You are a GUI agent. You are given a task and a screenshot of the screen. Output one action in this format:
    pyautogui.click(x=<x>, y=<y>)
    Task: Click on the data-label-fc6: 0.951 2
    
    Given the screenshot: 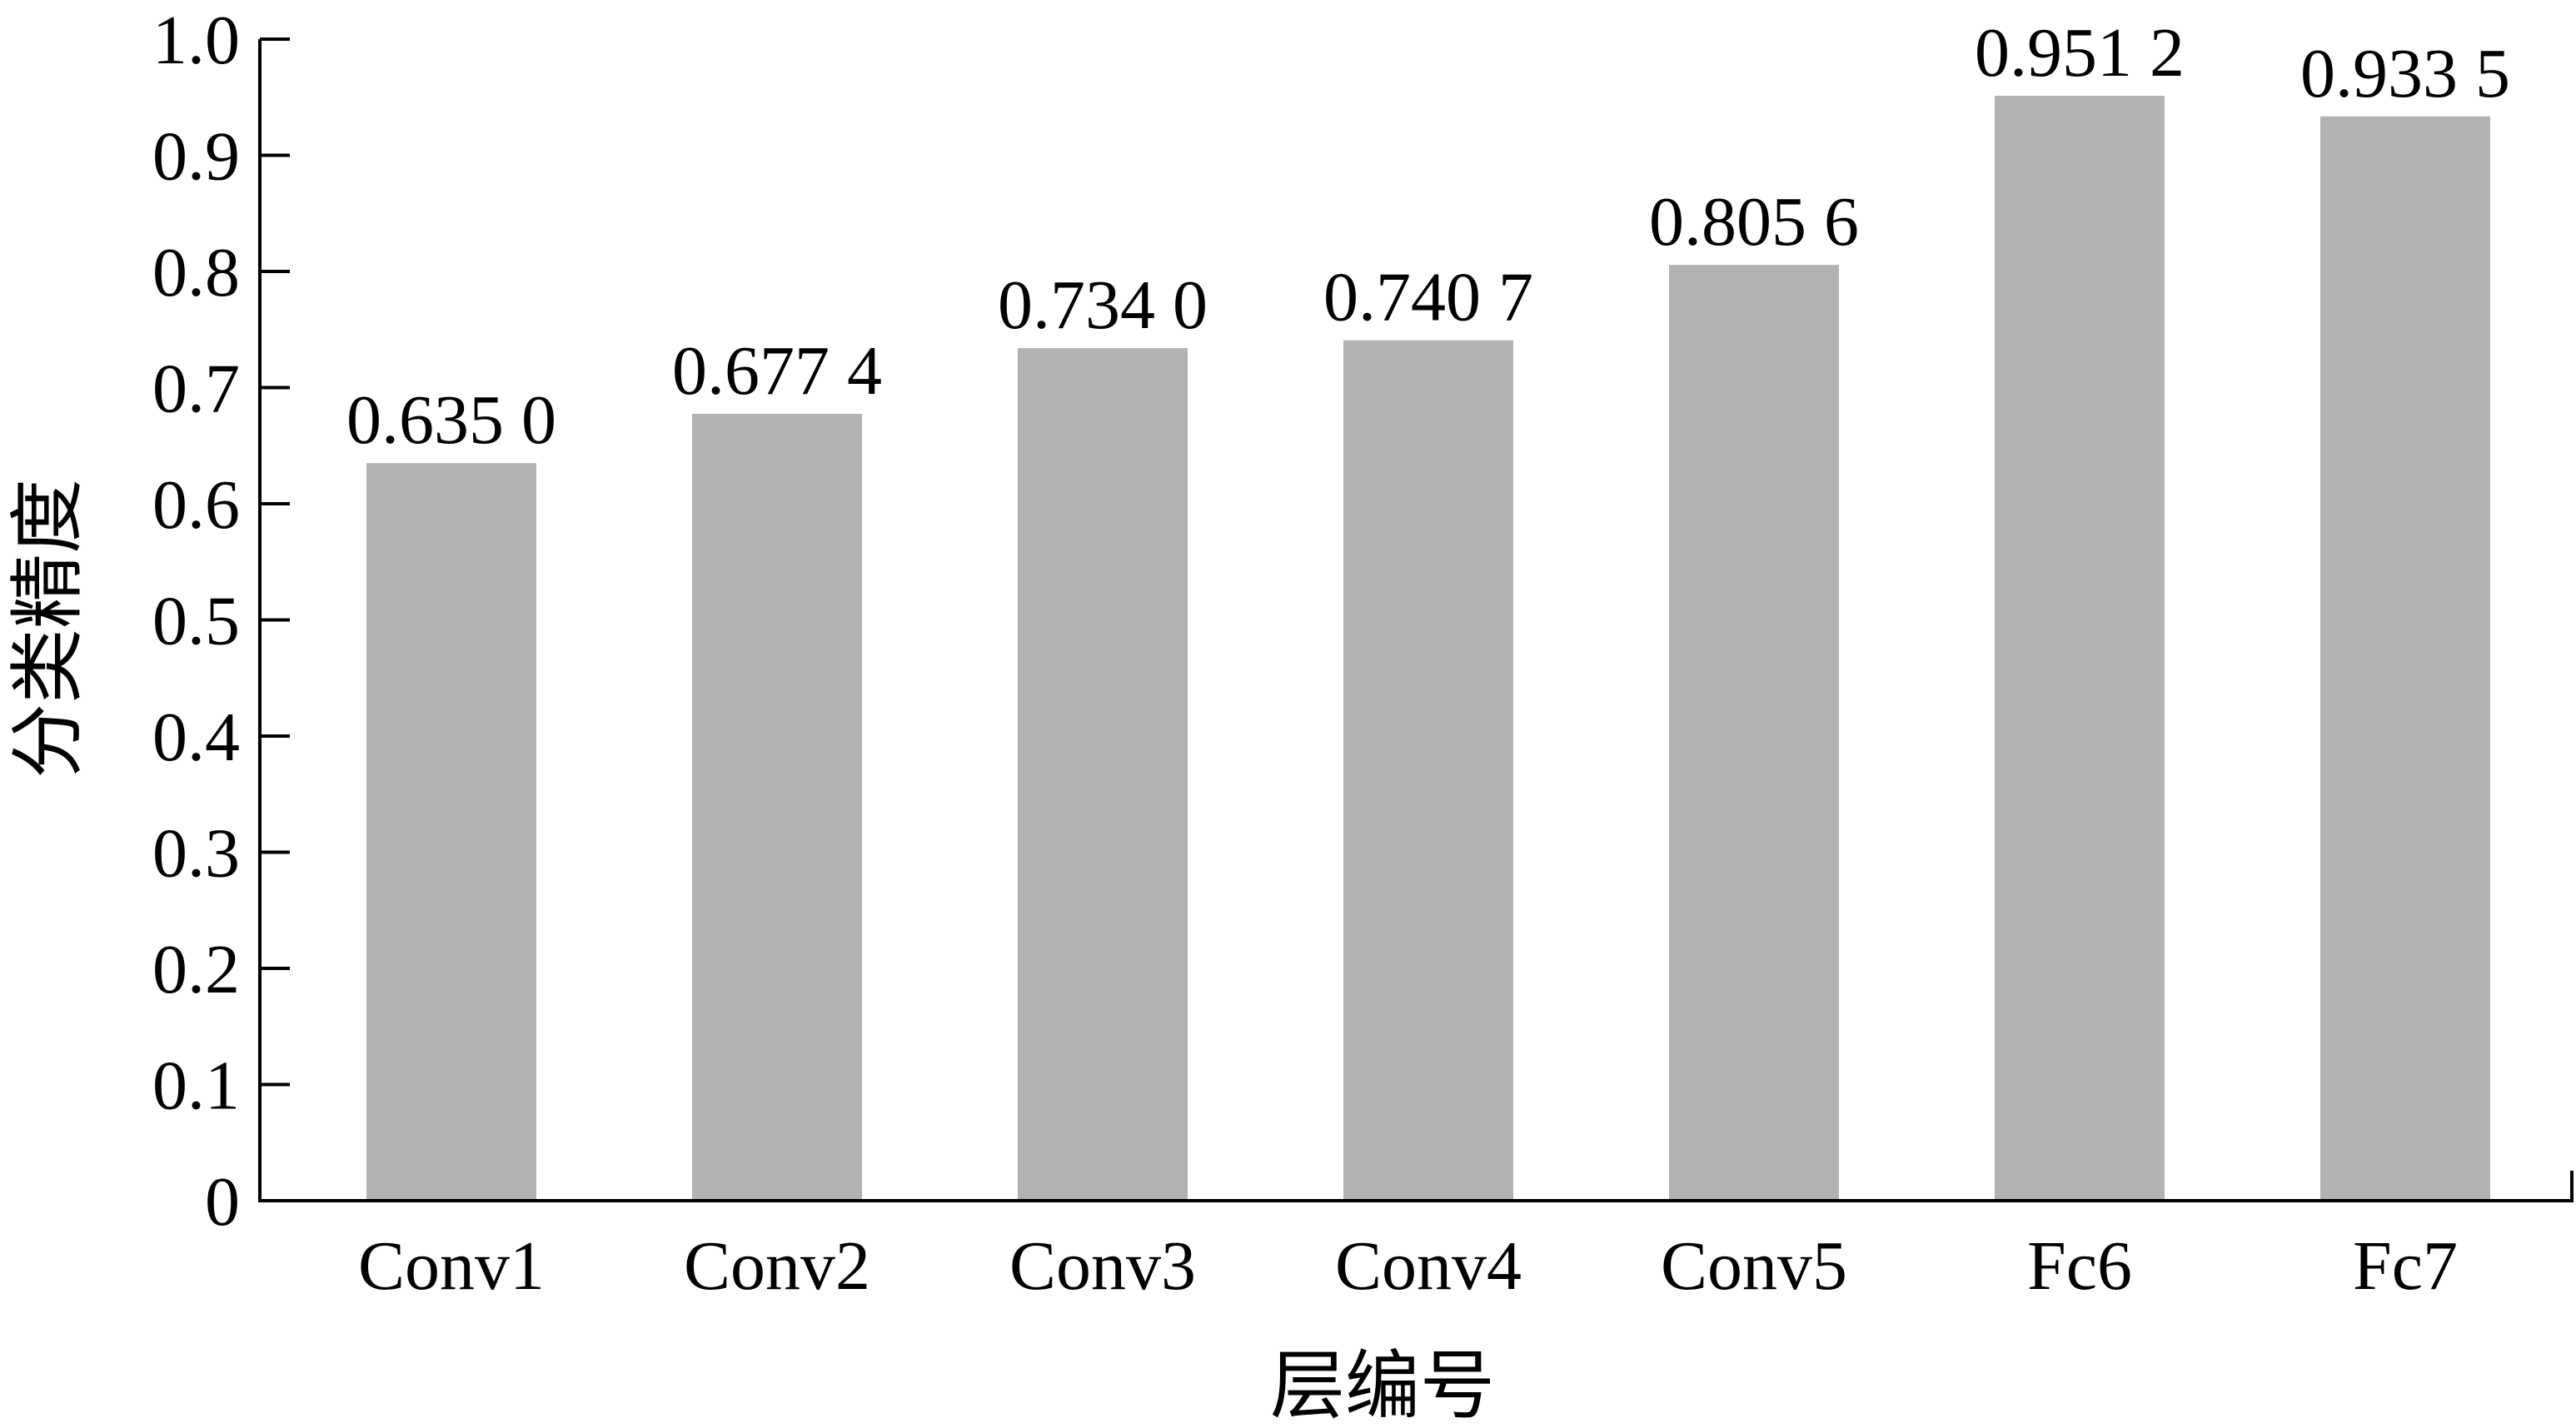 What is the action you would take?
    pyautogui.click(x=2080, y=53)
    